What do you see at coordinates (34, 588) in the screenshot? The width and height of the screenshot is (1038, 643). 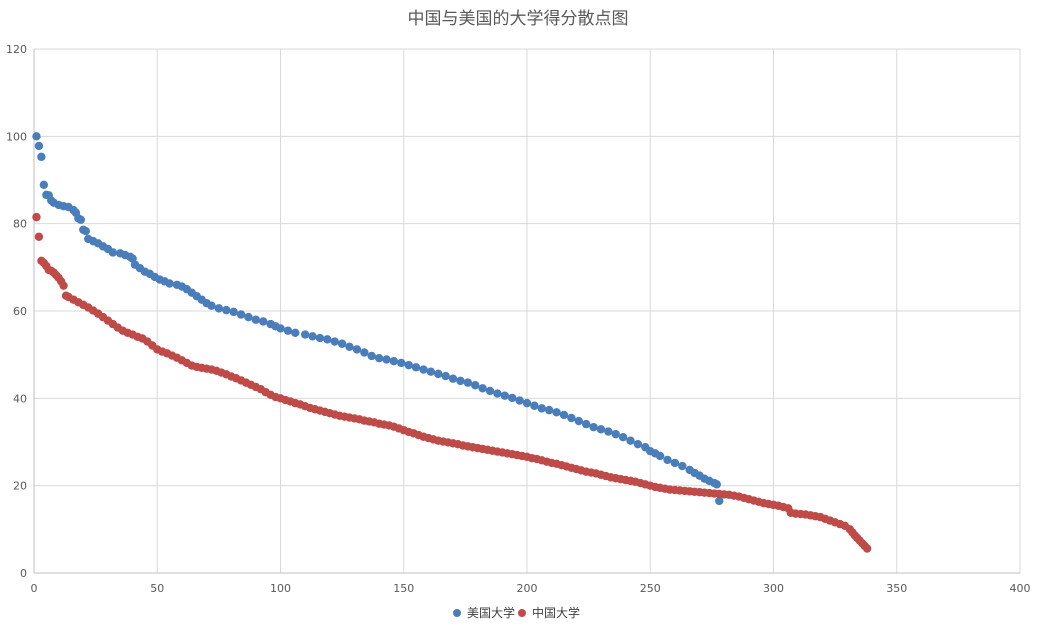 I see `x-tick-label: 0` at bounding box center [34, 588].